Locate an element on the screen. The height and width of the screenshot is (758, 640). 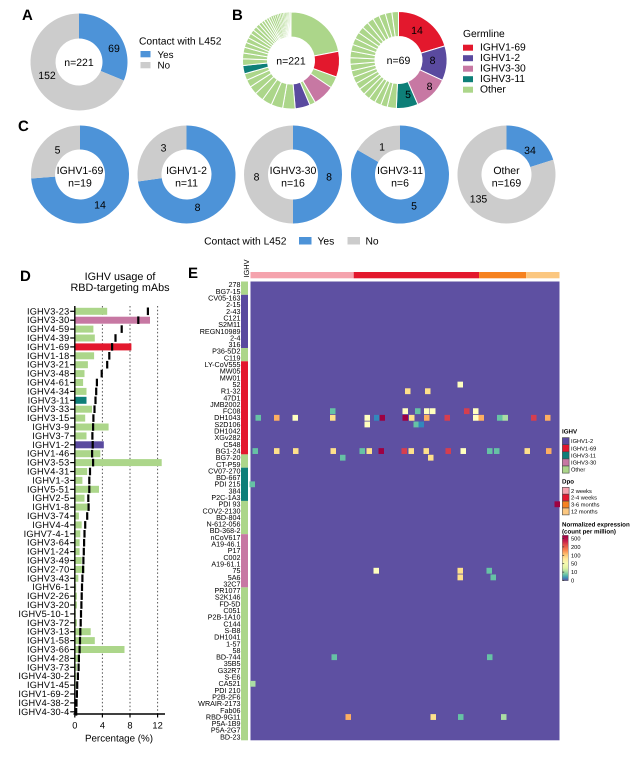
svg-text: D is located at coordinates (25, 276).